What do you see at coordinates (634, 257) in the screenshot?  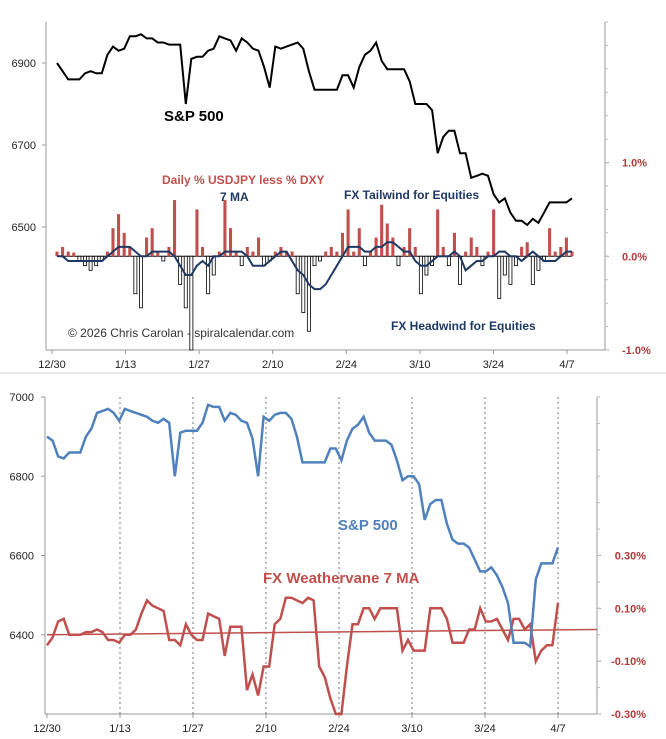 I see `y-right-tick-label: 0.0%` at bounding box center [634, 257].